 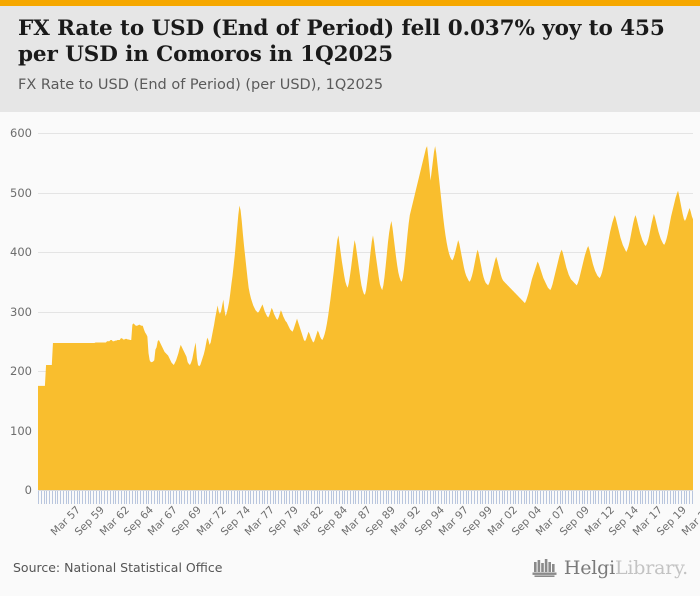 What do you see at coordinates (21, 252) in the screenshot?
I see `y-axis-tick-label: 400` at bounding box center [21, 252].